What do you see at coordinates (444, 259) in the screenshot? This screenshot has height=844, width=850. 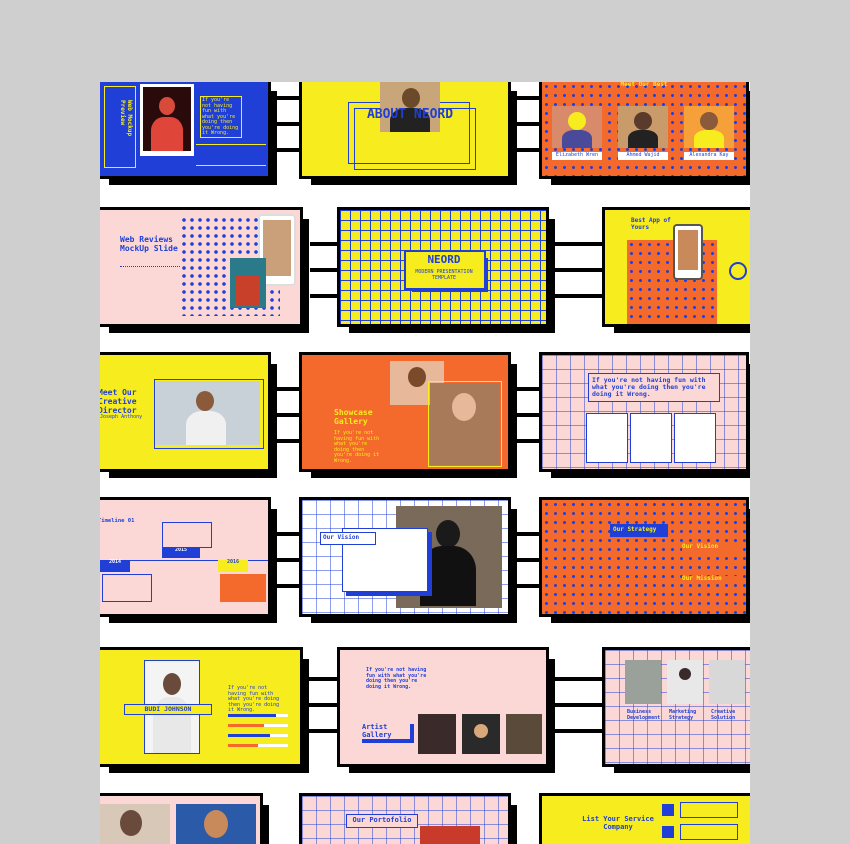 I see `cover-title: NEORD` at bounding box center [444, 259].